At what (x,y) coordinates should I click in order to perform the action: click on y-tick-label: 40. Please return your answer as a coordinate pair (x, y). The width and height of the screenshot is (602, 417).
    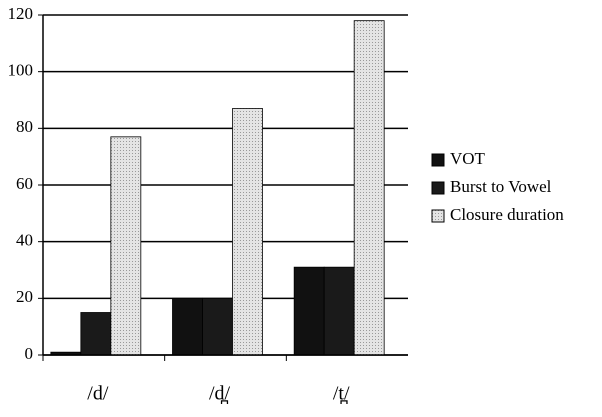
    Looking at the image, I should click on (24, 240).